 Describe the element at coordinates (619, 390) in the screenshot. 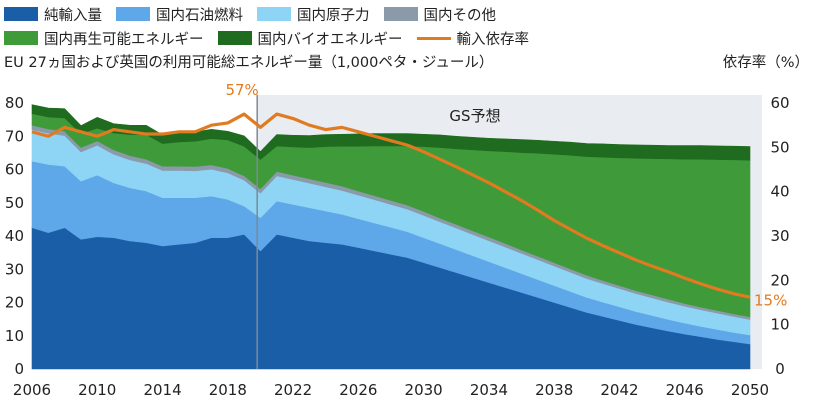

I see `x-tick-label: 2042` at that location.